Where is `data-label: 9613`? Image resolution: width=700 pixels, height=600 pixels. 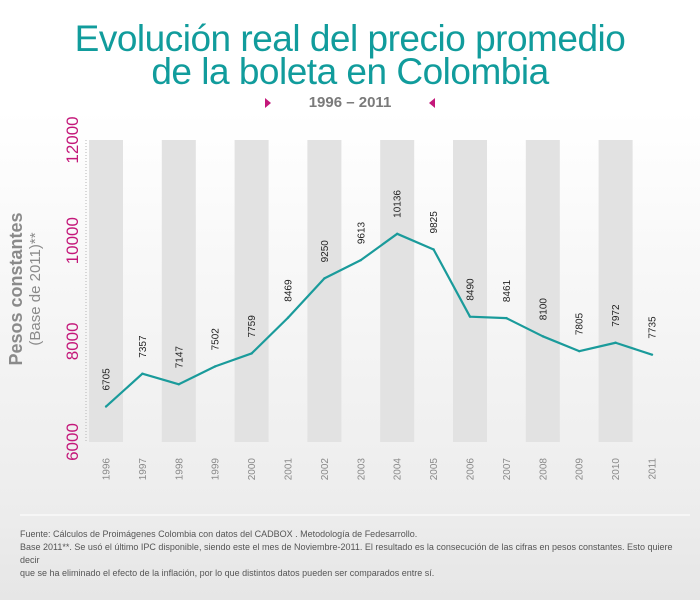 data-label: 9613 is located at coordinates (361, 232).